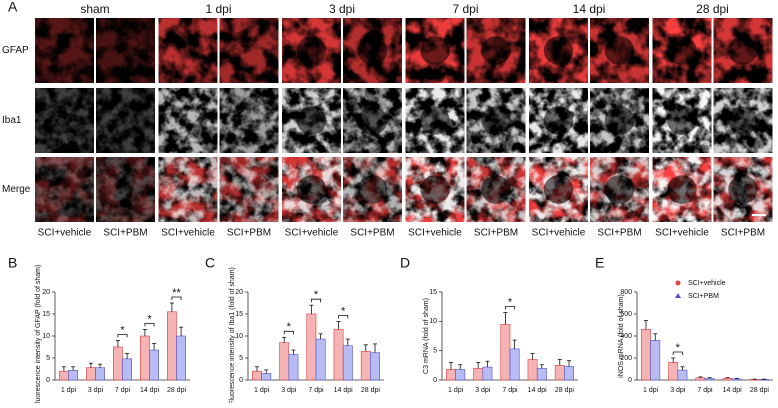 Image resolution: width=778 pixels, height=408 pixels. I want to click on significance-label: **, so click(176, 293).